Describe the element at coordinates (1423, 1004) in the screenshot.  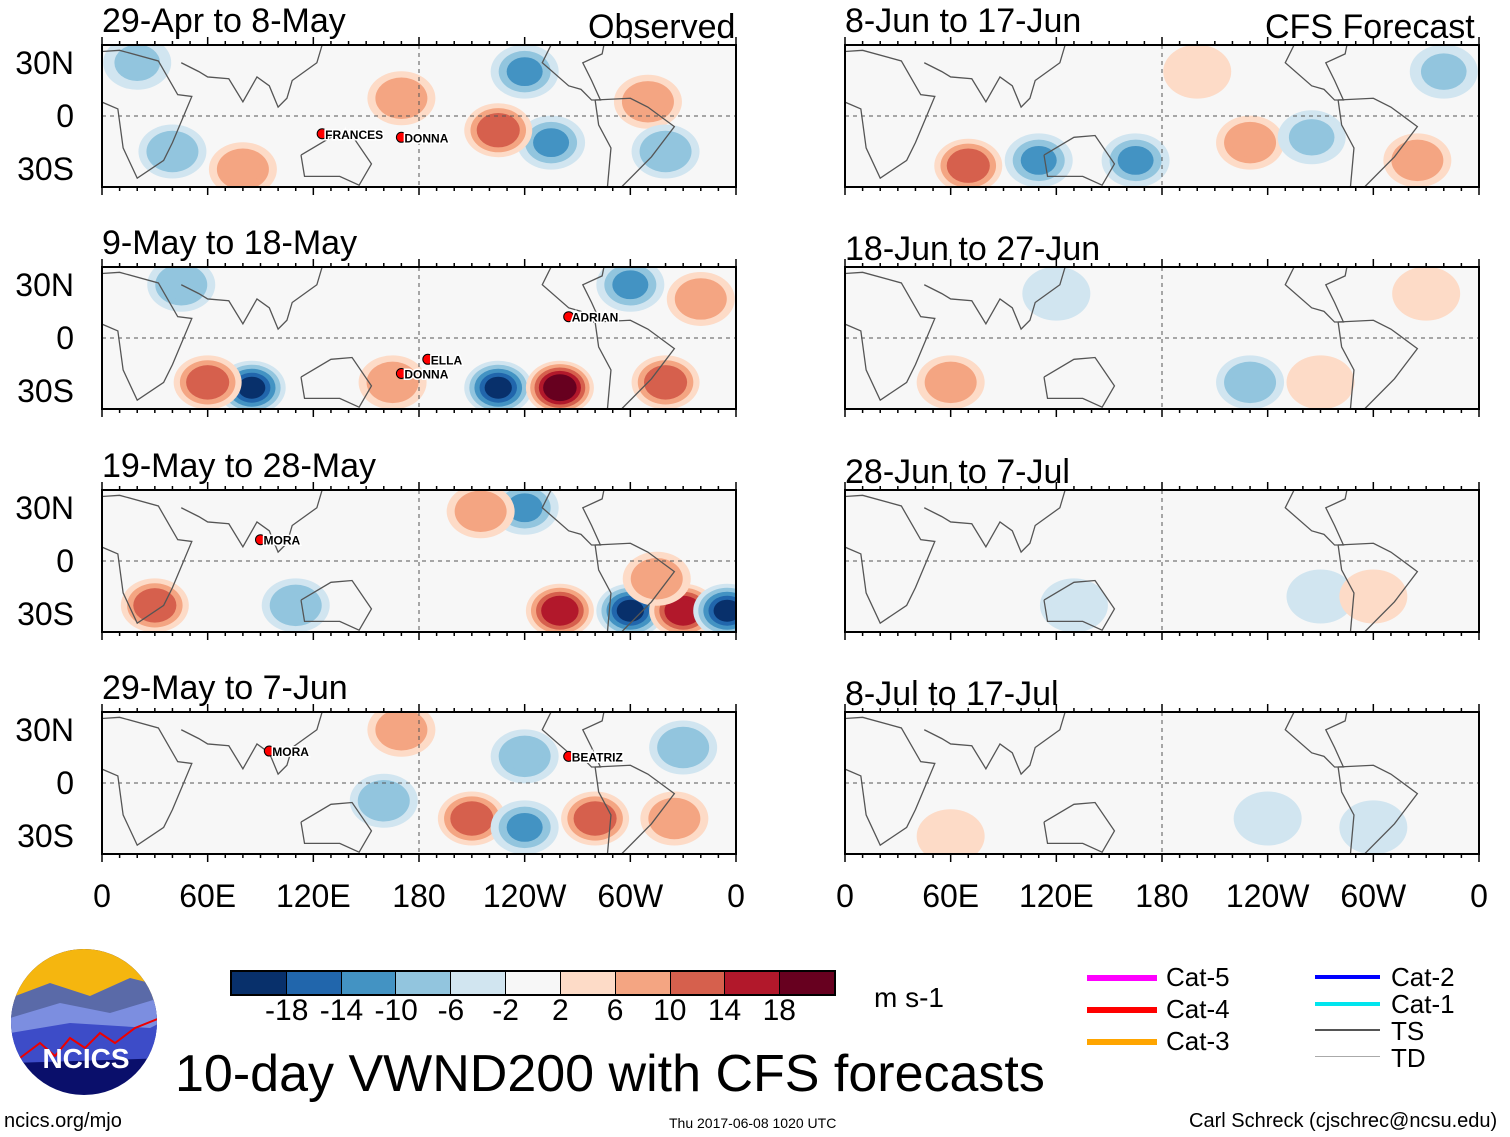
I see `track-legend-label: Cat-1` at that location.